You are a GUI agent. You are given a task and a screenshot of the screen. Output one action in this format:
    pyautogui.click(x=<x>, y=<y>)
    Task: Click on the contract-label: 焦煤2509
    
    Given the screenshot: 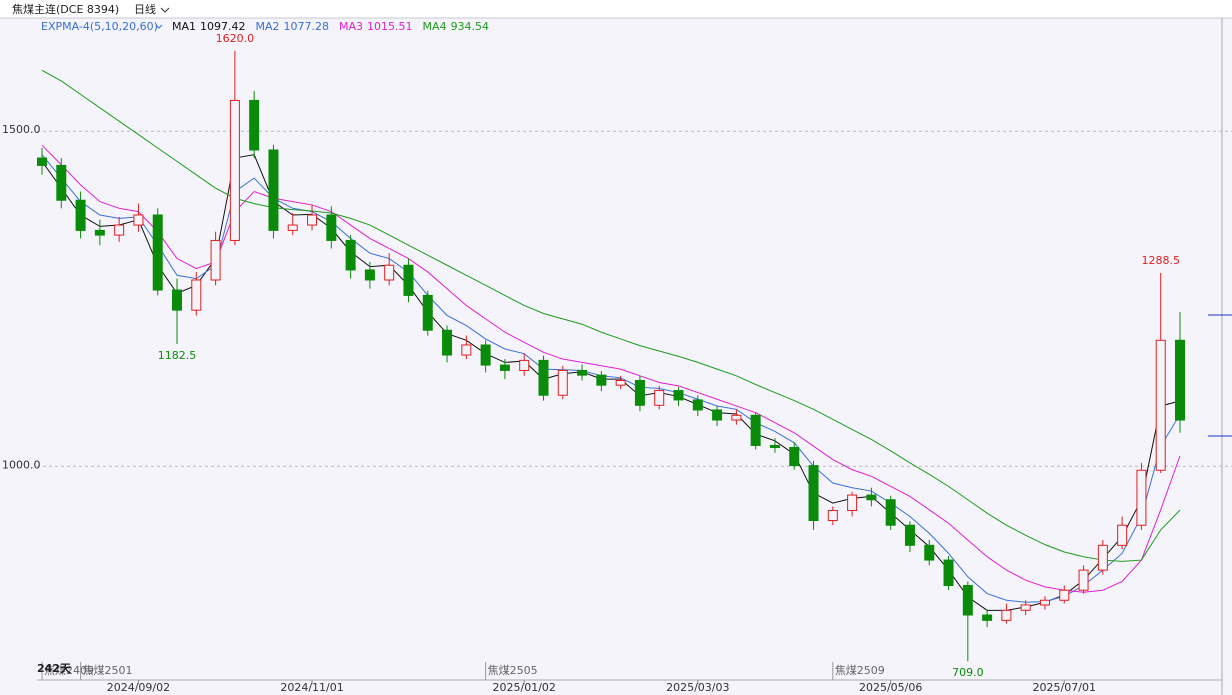 What is the action you would take?
    pyautogui.click(x=860, y=670)
    